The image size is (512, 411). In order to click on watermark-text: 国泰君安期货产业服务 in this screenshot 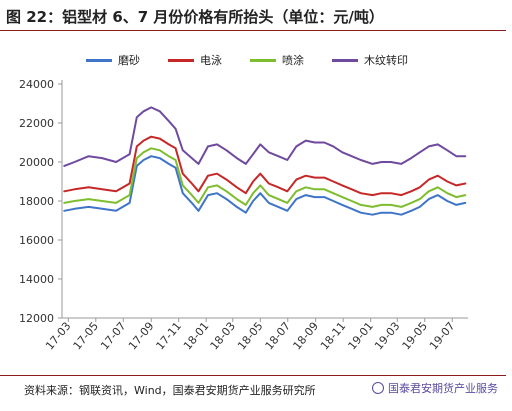, I will do `click(443, 388)`.